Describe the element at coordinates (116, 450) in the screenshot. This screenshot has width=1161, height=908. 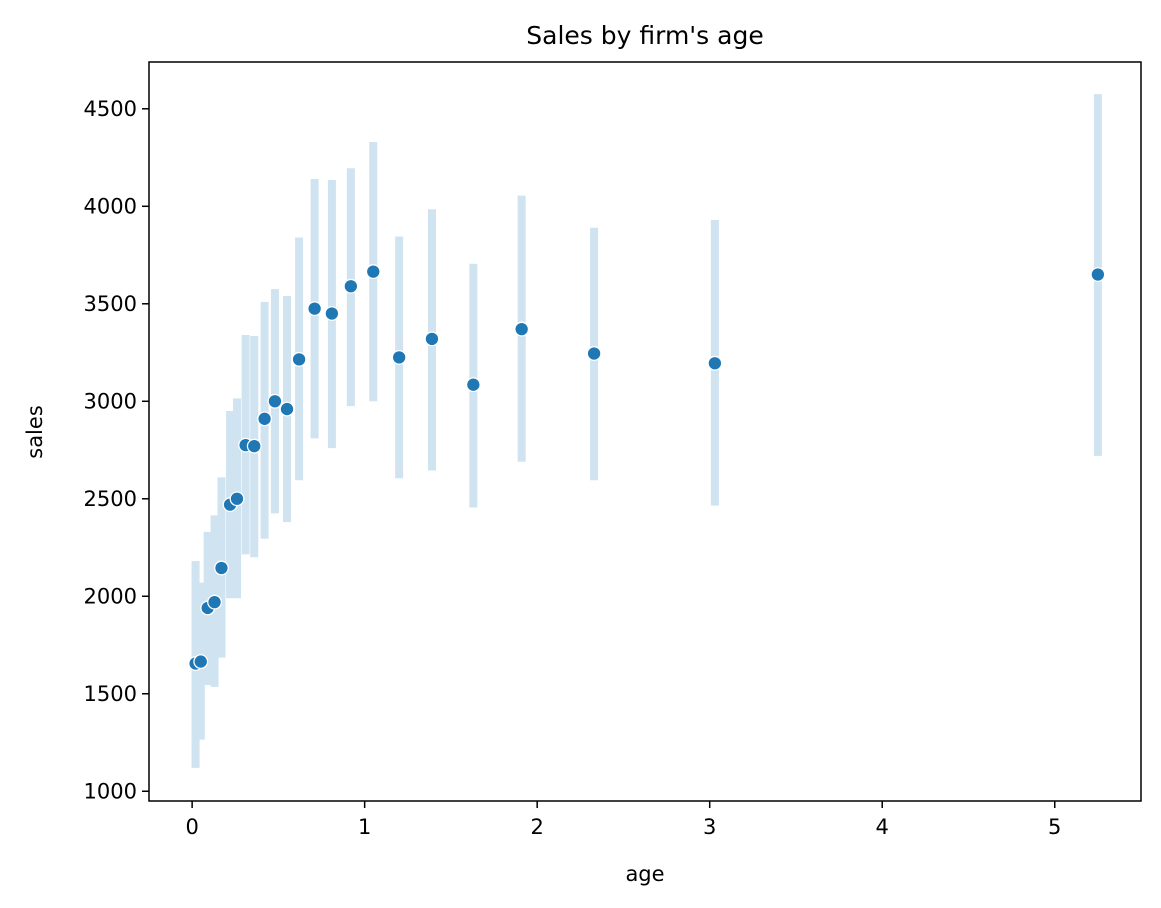
I see `y-axis: 1000 1500 2000 2500 3000 3500 4000 4500` at that location.